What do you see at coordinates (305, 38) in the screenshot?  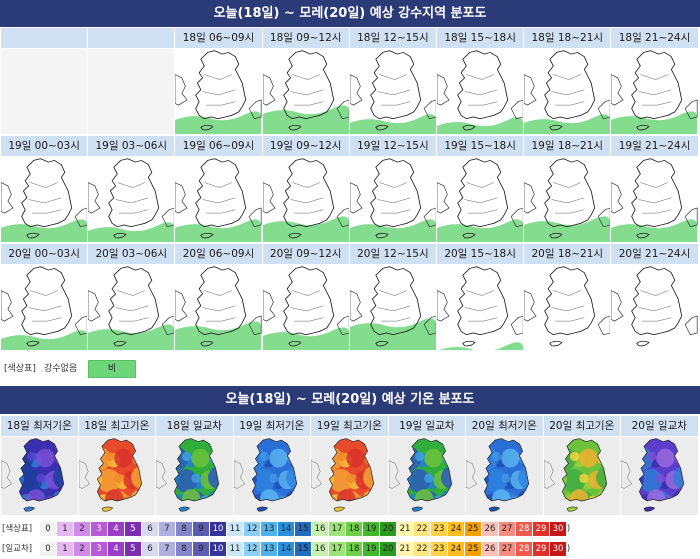 I see `time-slot-label: 18일 09~12시` at bounding box center [305, 38].